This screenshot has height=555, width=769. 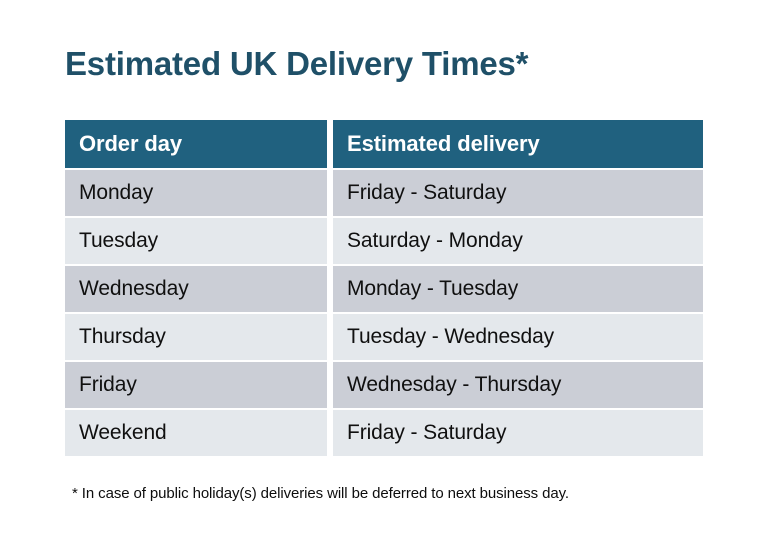 I want to click on page-title: Estimated UK Delivery Times*, so click(x=297, y=63).